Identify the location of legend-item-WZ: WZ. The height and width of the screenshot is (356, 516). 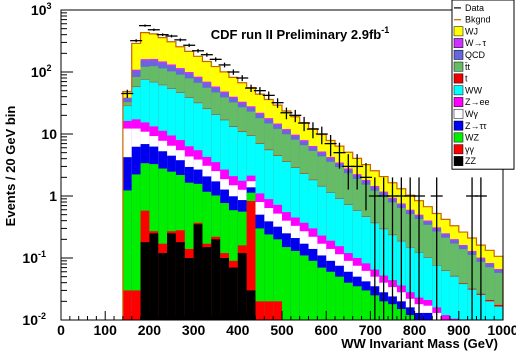
(466, 137).